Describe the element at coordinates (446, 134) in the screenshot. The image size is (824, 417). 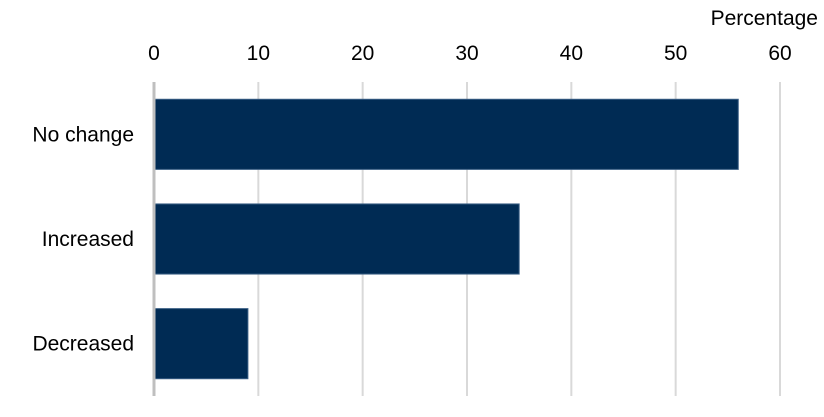
I see `bar-no-change` at that location.